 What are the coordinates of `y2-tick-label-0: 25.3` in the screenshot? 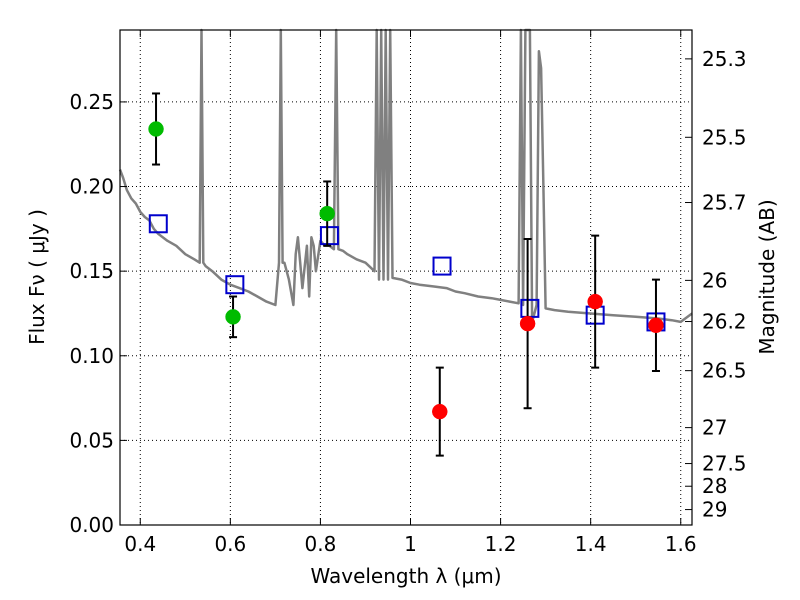 It's located at (724, 59).